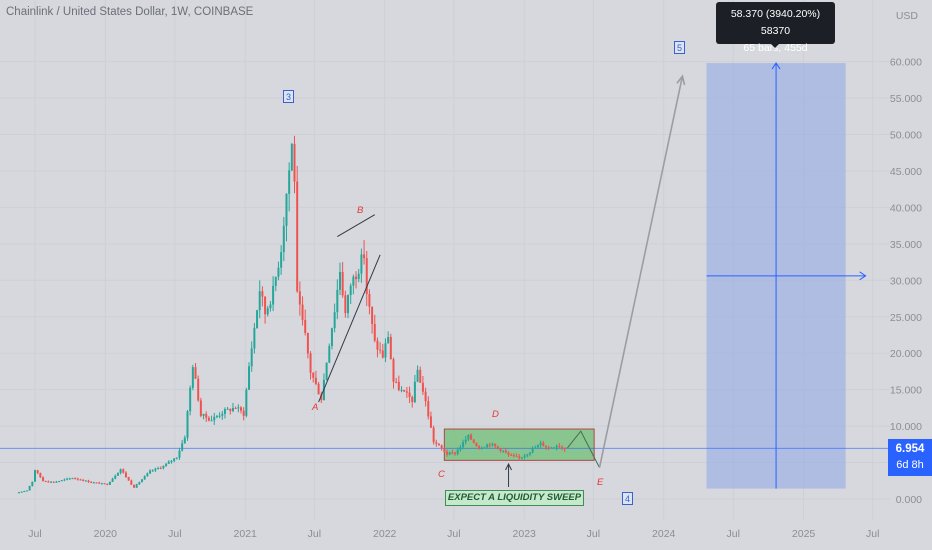  I want to click on projection-arrow-line, so click(641, 272).